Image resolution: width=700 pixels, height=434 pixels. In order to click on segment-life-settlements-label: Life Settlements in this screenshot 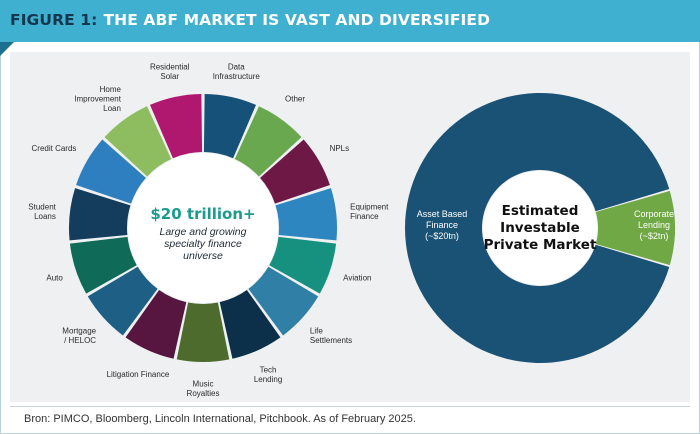, I will do `click(331, 335)`.